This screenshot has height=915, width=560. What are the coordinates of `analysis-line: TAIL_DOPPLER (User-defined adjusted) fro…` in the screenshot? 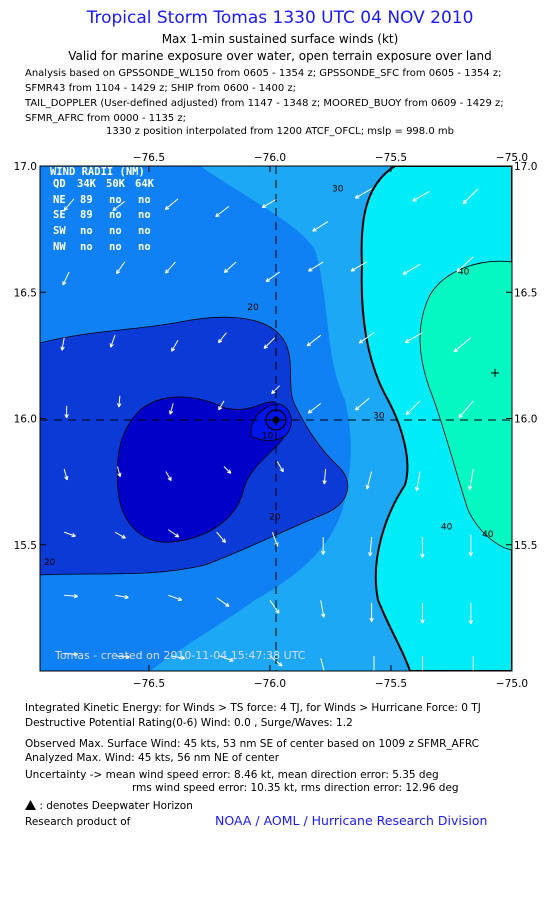 It's located at (264, 103).